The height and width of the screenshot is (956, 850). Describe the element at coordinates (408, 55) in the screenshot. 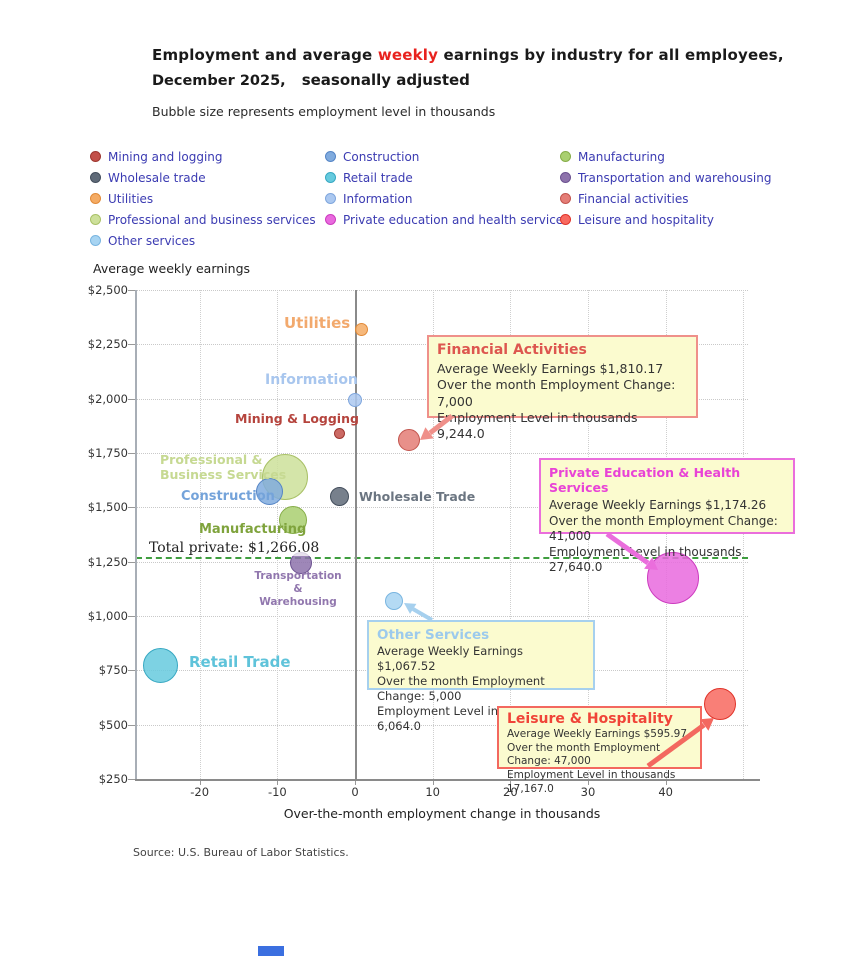

I see `title-highlight-weekly: weekly` at that location.